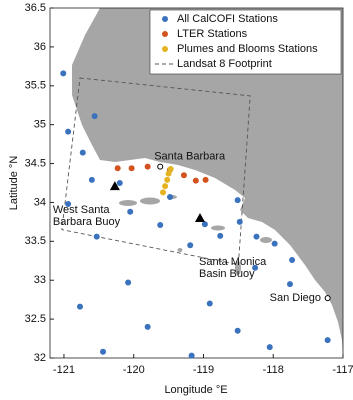  I want to click on y-tick-label: 34.5, so click(35, 163).